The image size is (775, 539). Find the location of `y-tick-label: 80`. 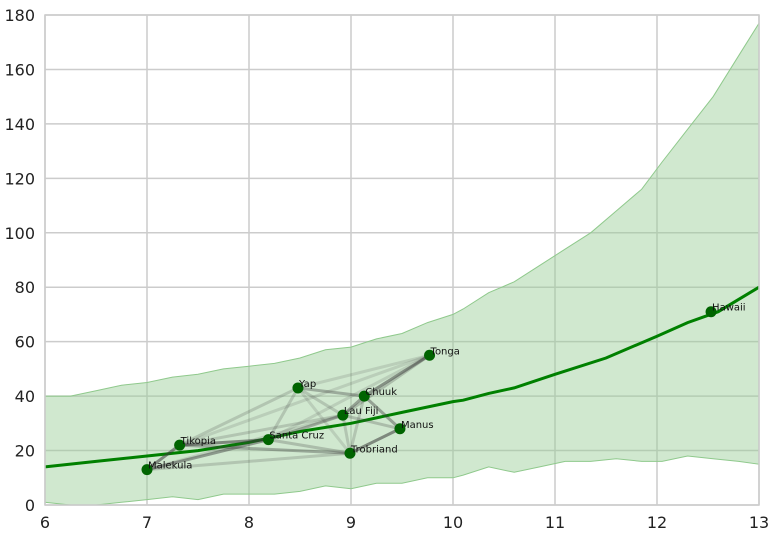

y-tick-label: 80 is located at coordinates (25, 287).